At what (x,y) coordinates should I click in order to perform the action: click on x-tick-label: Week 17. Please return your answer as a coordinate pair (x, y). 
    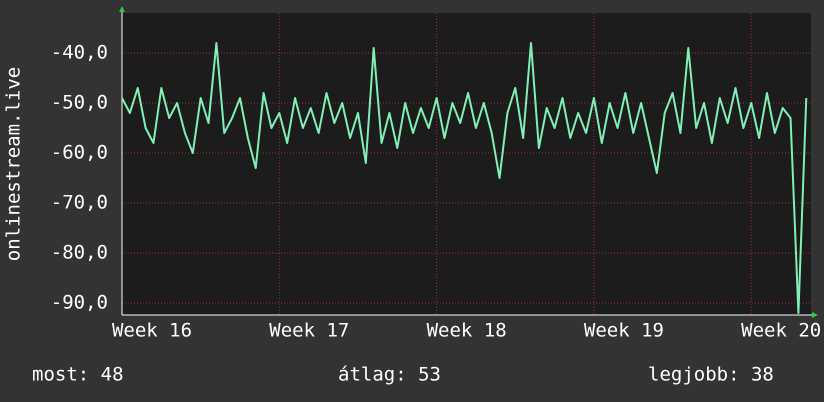
    Looking at the image, I should click on (309, 331).